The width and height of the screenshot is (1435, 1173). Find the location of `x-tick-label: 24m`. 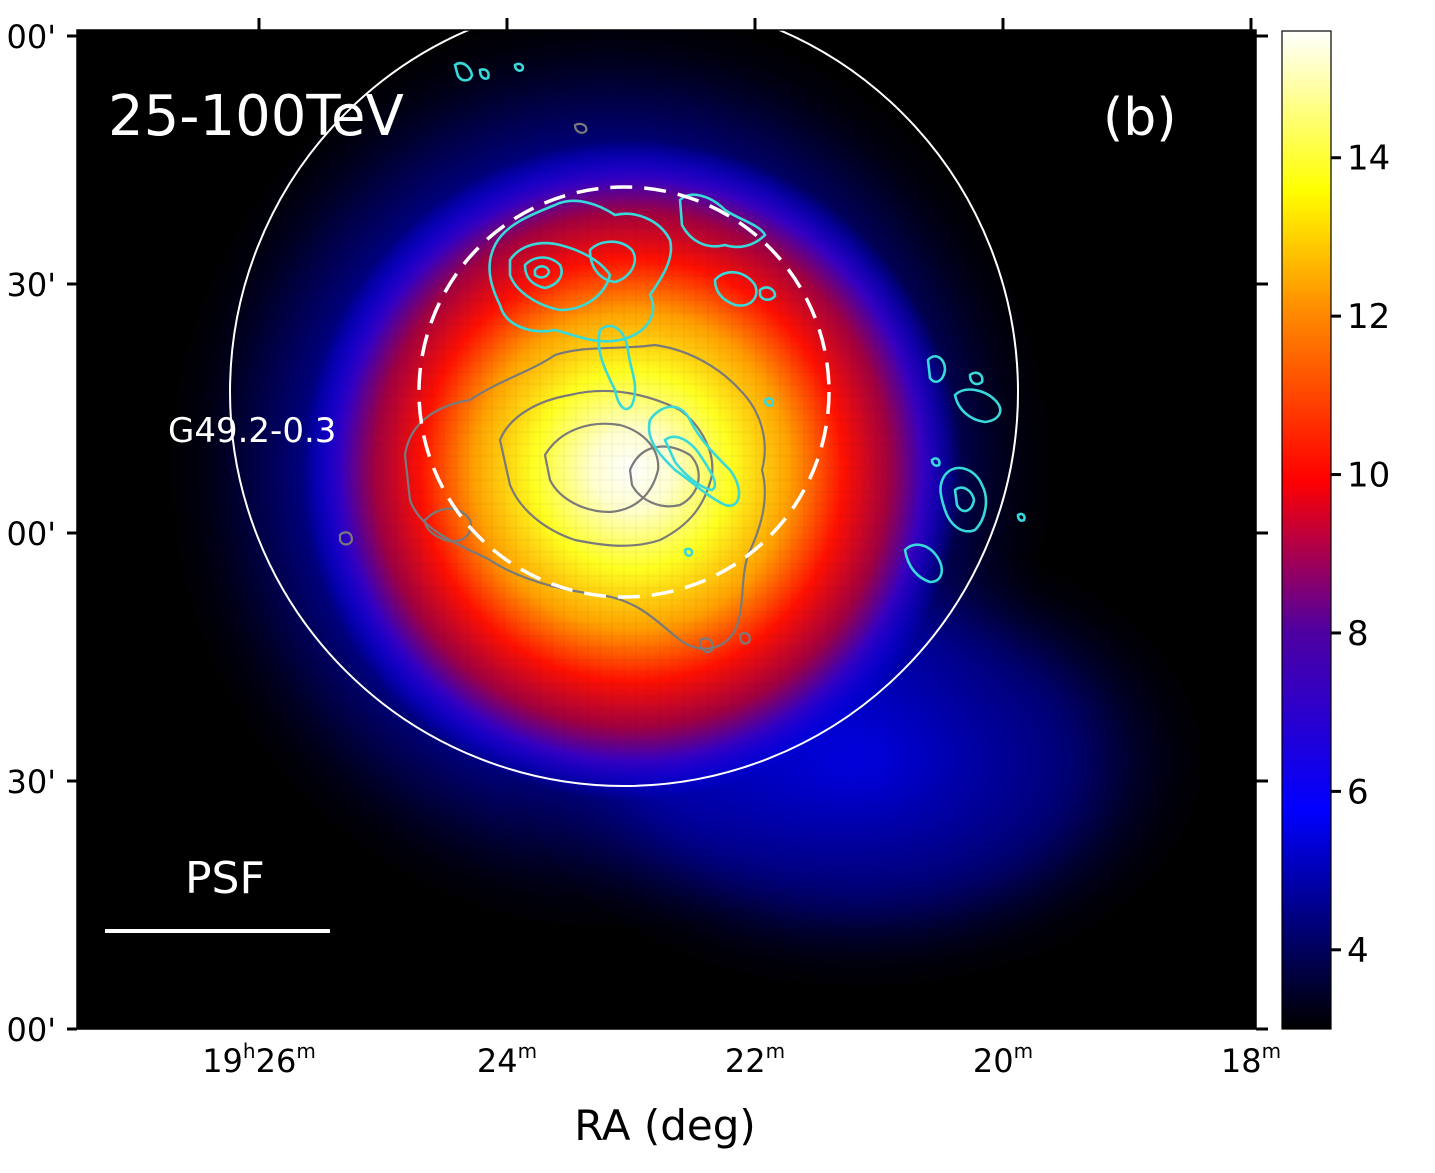

x-tick-label: 24m is located at coordinates (507, 1059).